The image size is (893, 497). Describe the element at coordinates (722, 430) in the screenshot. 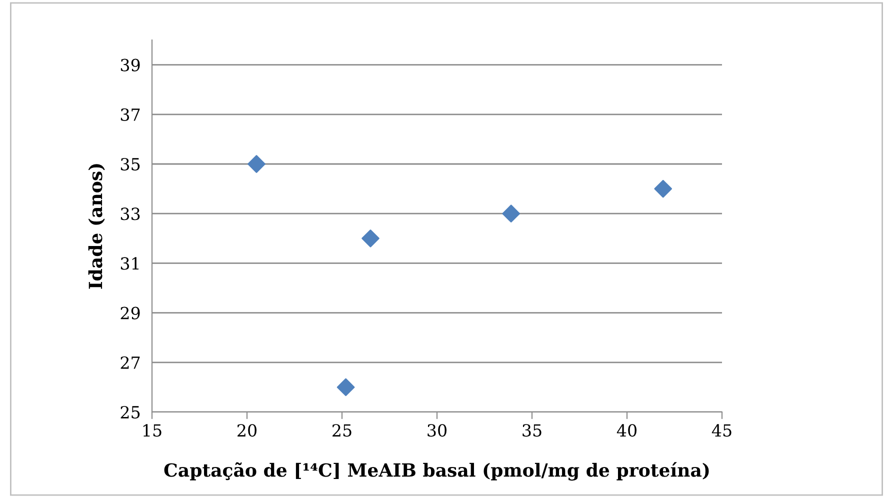

I see `x-tick-label: 45` at that location.